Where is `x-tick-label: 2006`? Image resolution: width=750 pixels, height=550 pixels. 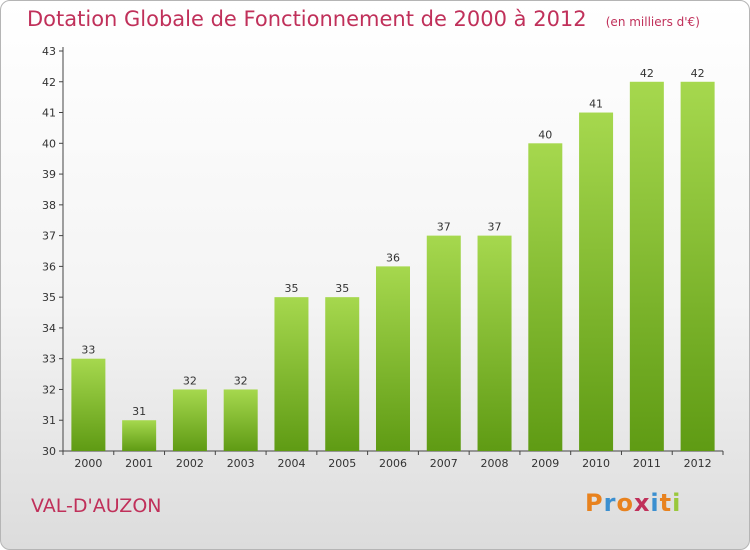
x-tick-label: 2006 is located at coordinates (393, 463).